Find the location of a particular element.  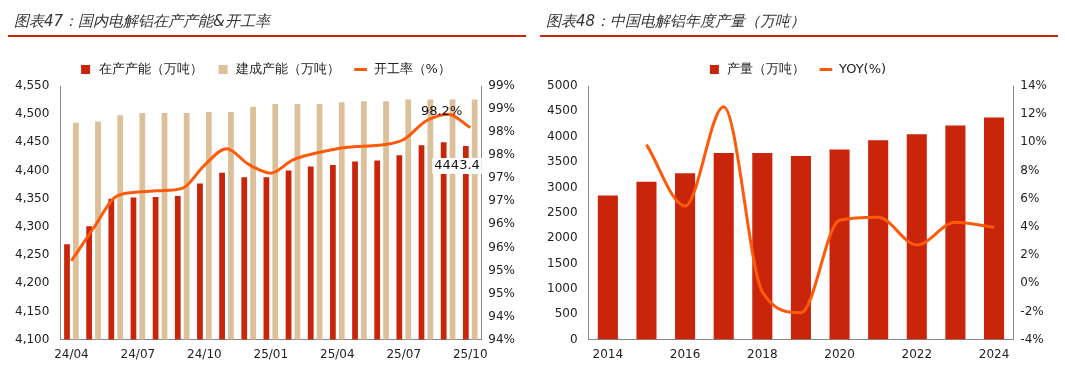

y-tick-label: 4000 is located at coordinates (562, 135).